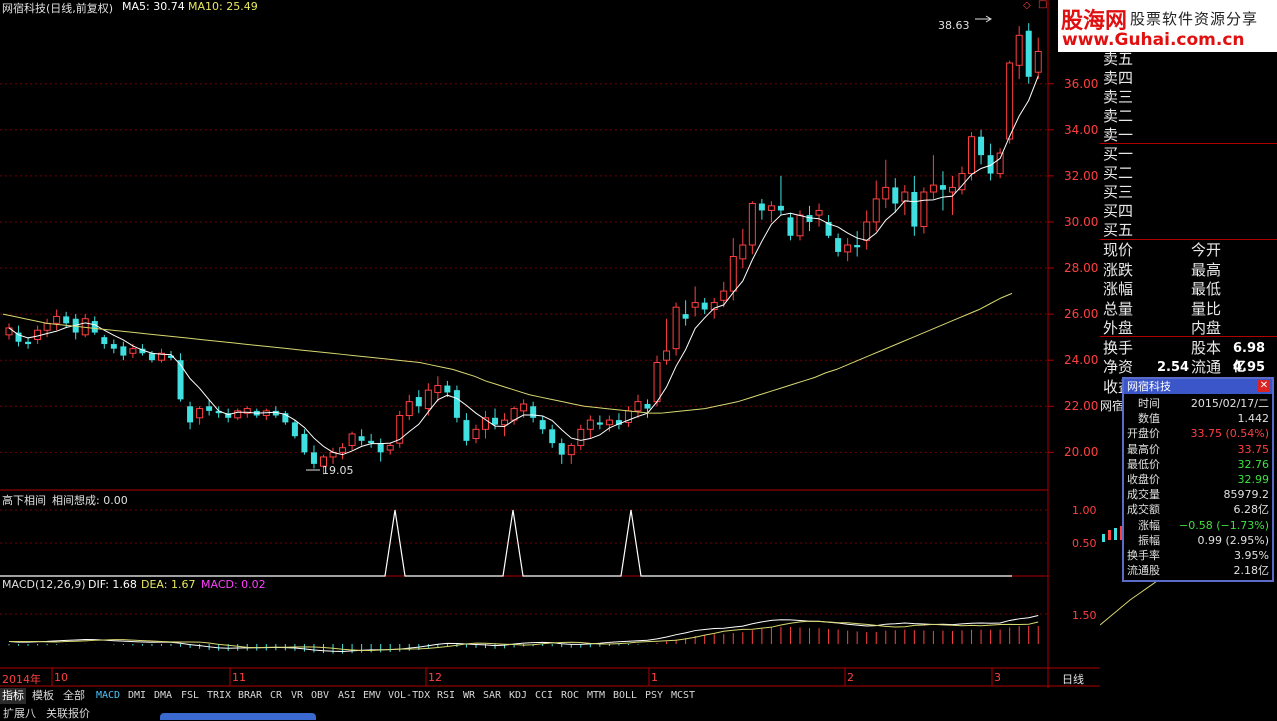 This screenshot has width=1277, height=721. I want to click on tab-kdj: KDJ, so click(518, 695).